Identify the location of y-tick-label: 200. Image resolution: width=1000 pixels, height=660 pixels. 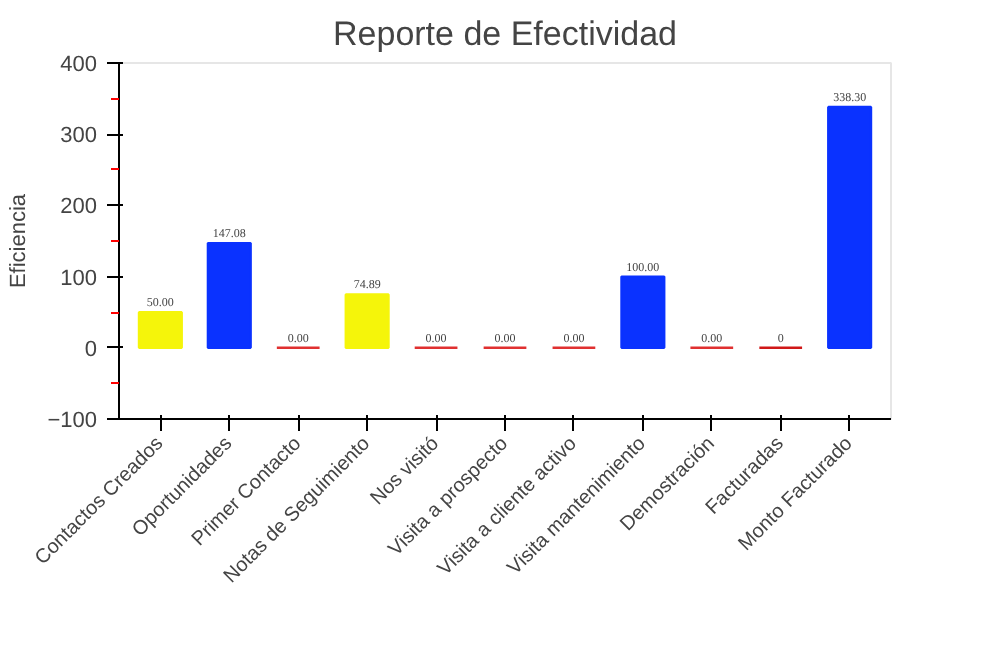
(79, 207).